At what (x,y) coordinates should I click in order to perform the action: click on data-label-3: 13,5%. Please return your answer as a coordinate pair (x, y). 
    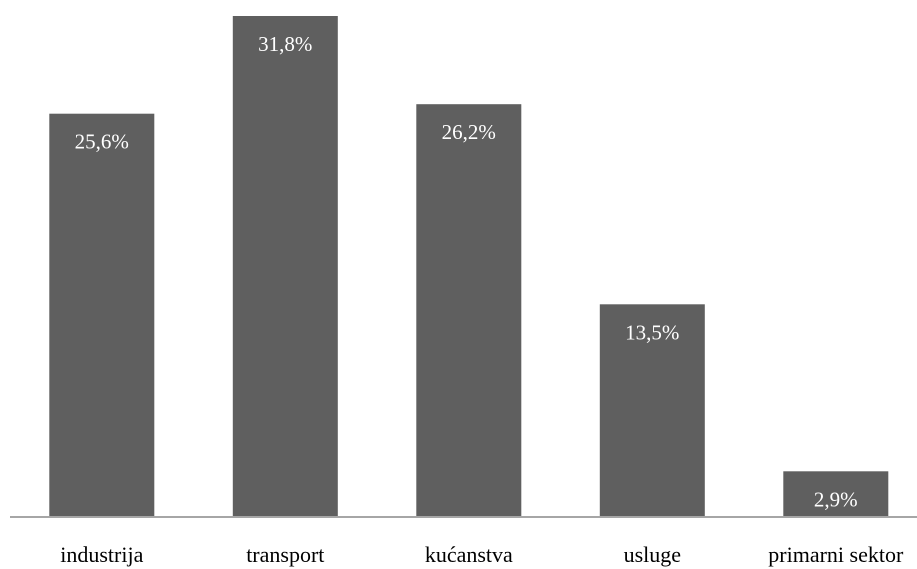
    Looking at the image, I should click on (652, 332).